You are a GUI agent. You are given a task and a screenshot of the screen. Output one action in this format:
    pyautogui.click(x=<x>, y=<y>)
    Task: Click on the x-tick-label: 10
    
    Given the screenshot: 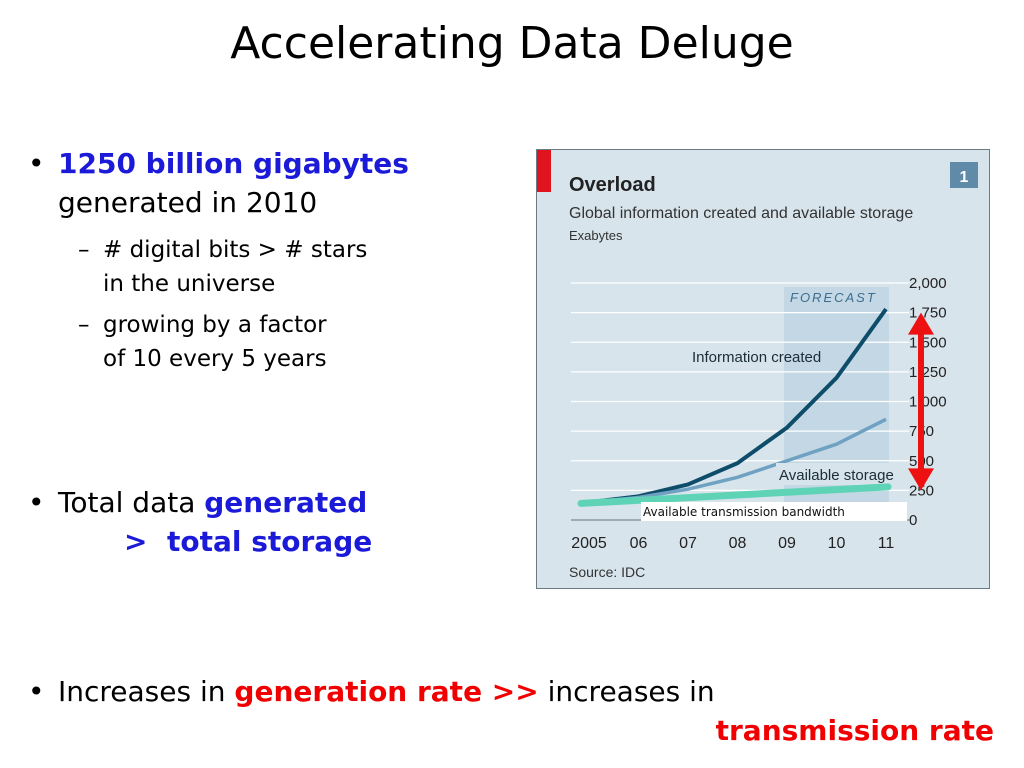 What is the action you would take?
    pyautogui.click(x=837, y=543)
    